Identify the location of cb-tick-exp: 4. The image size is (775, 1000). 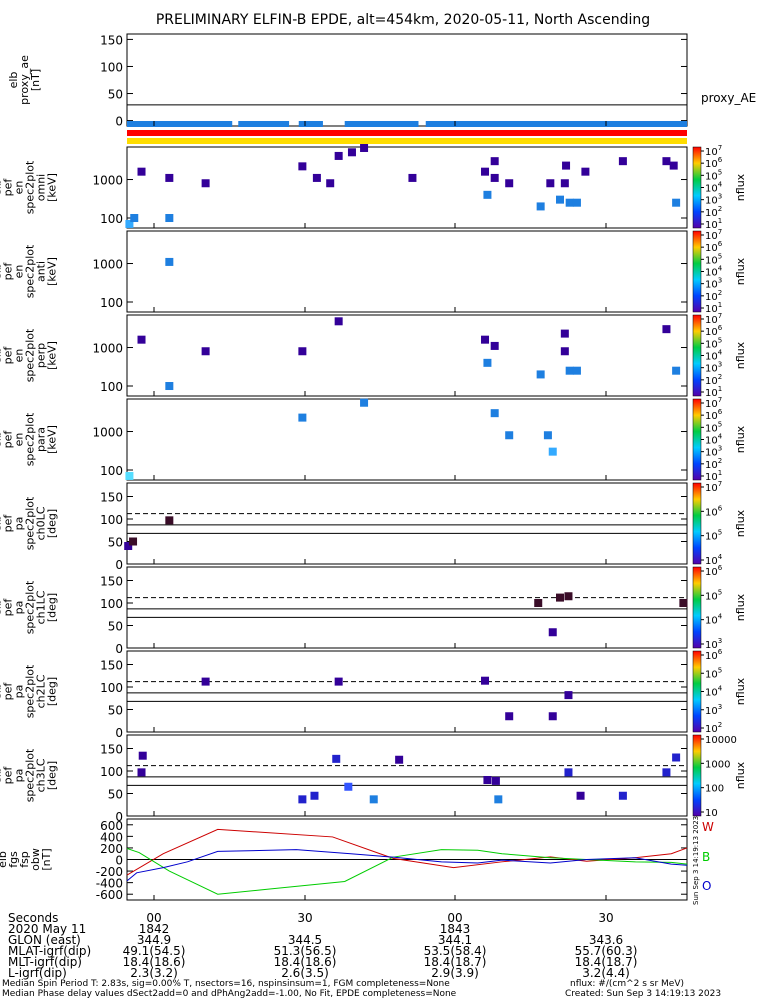
(720, 437).